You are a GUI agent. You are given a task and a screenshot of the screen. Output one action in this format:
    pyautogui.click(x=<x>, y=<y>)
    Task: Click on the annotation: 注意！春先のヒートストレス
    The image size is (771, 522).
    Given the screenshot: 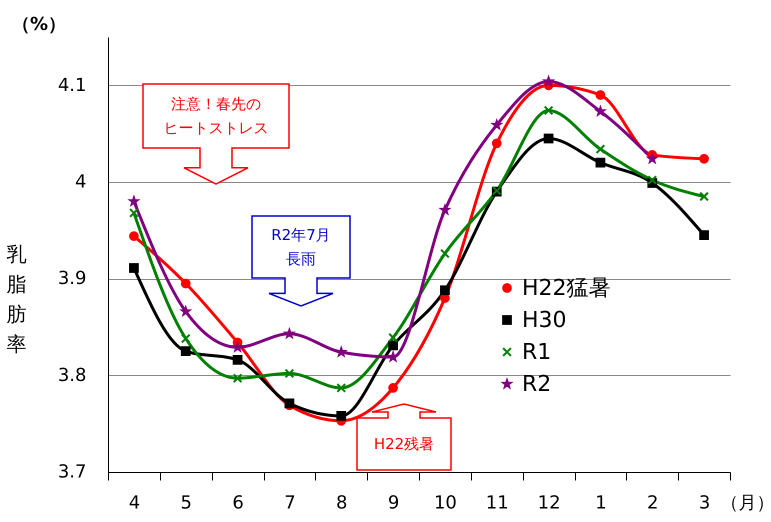 What is the action you would take?
    pyautogui.click(x=216, y=116)
    